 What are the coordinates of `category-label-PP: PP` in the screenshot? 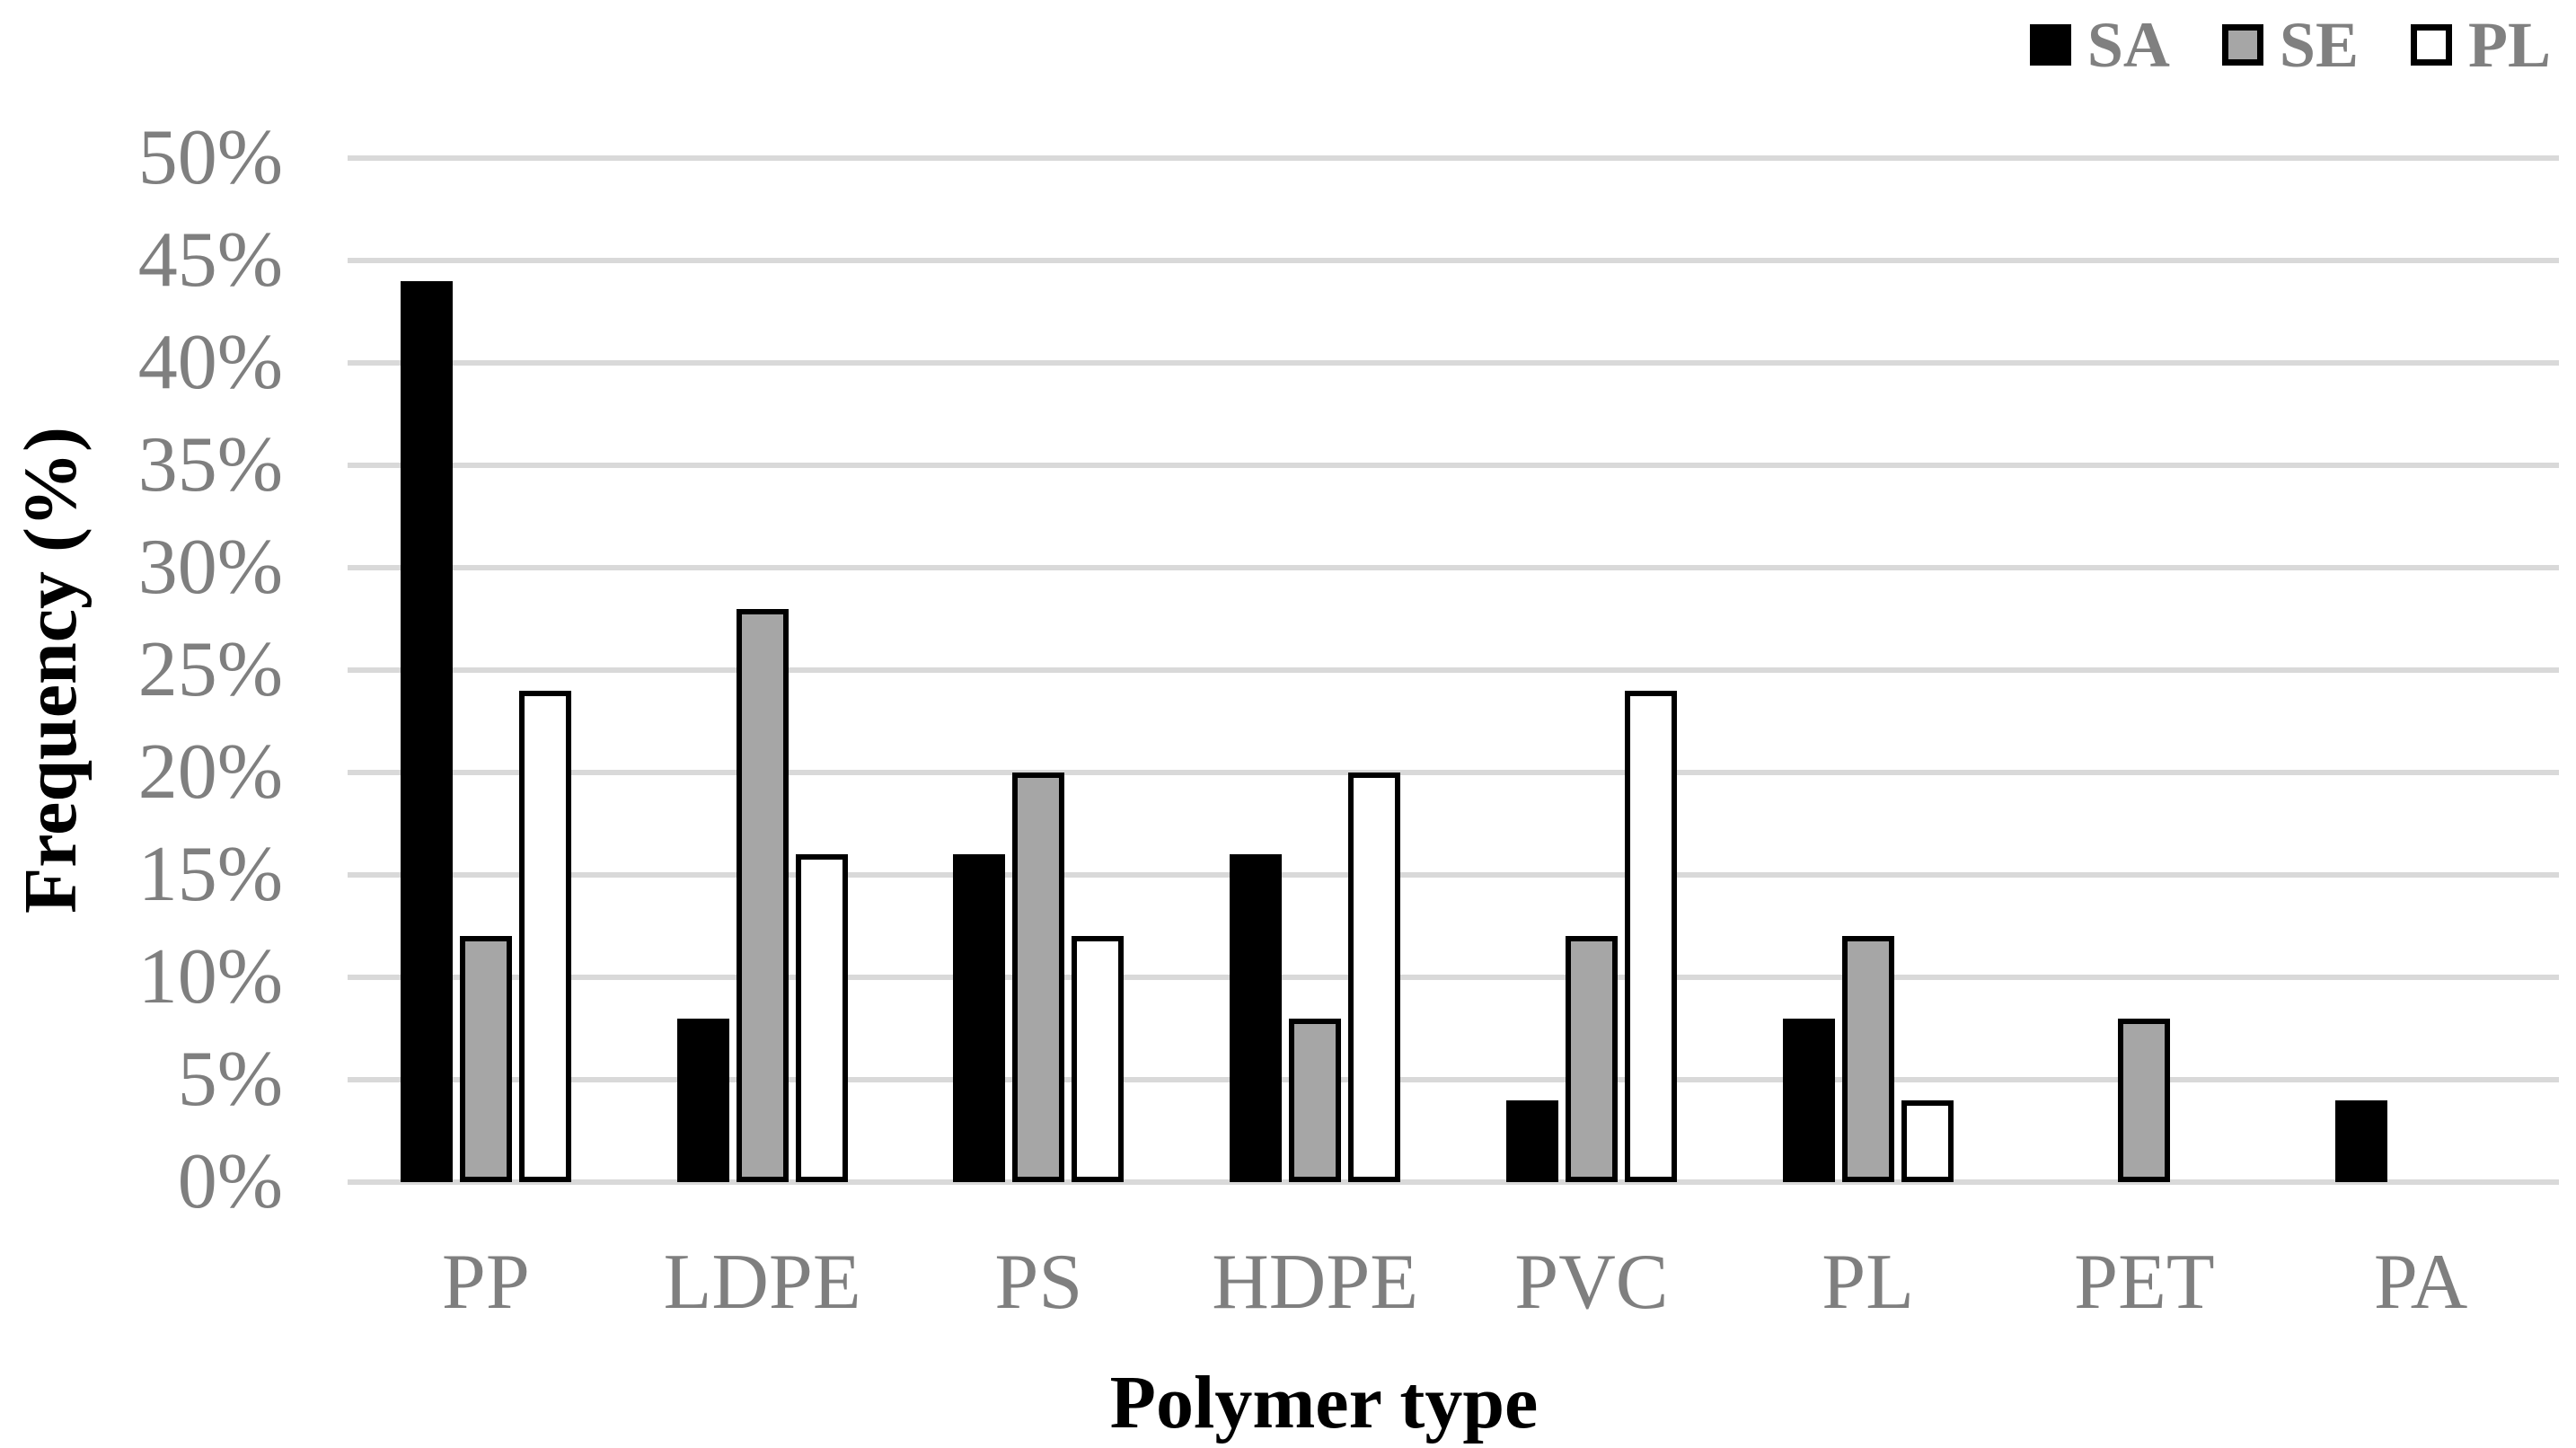 It's located at (485, 1282).